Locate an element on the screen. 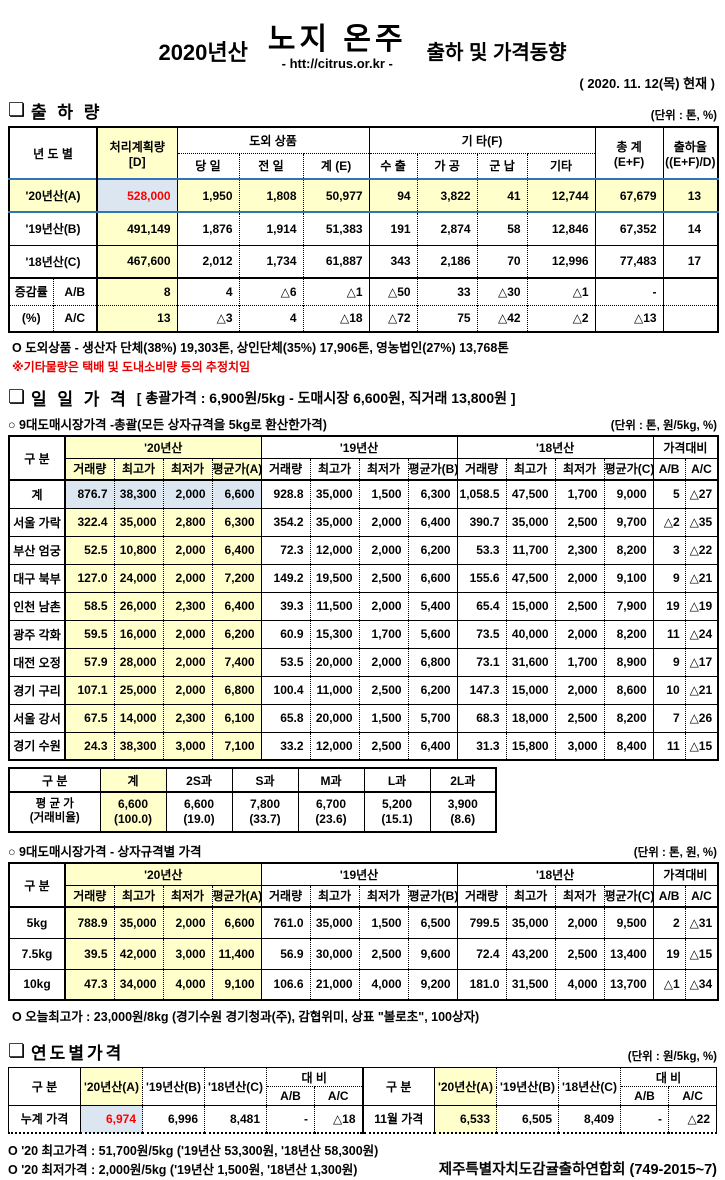 This screenshot has height=1180, width=725. cell: 9,000 is located at coordinates (628, 494).